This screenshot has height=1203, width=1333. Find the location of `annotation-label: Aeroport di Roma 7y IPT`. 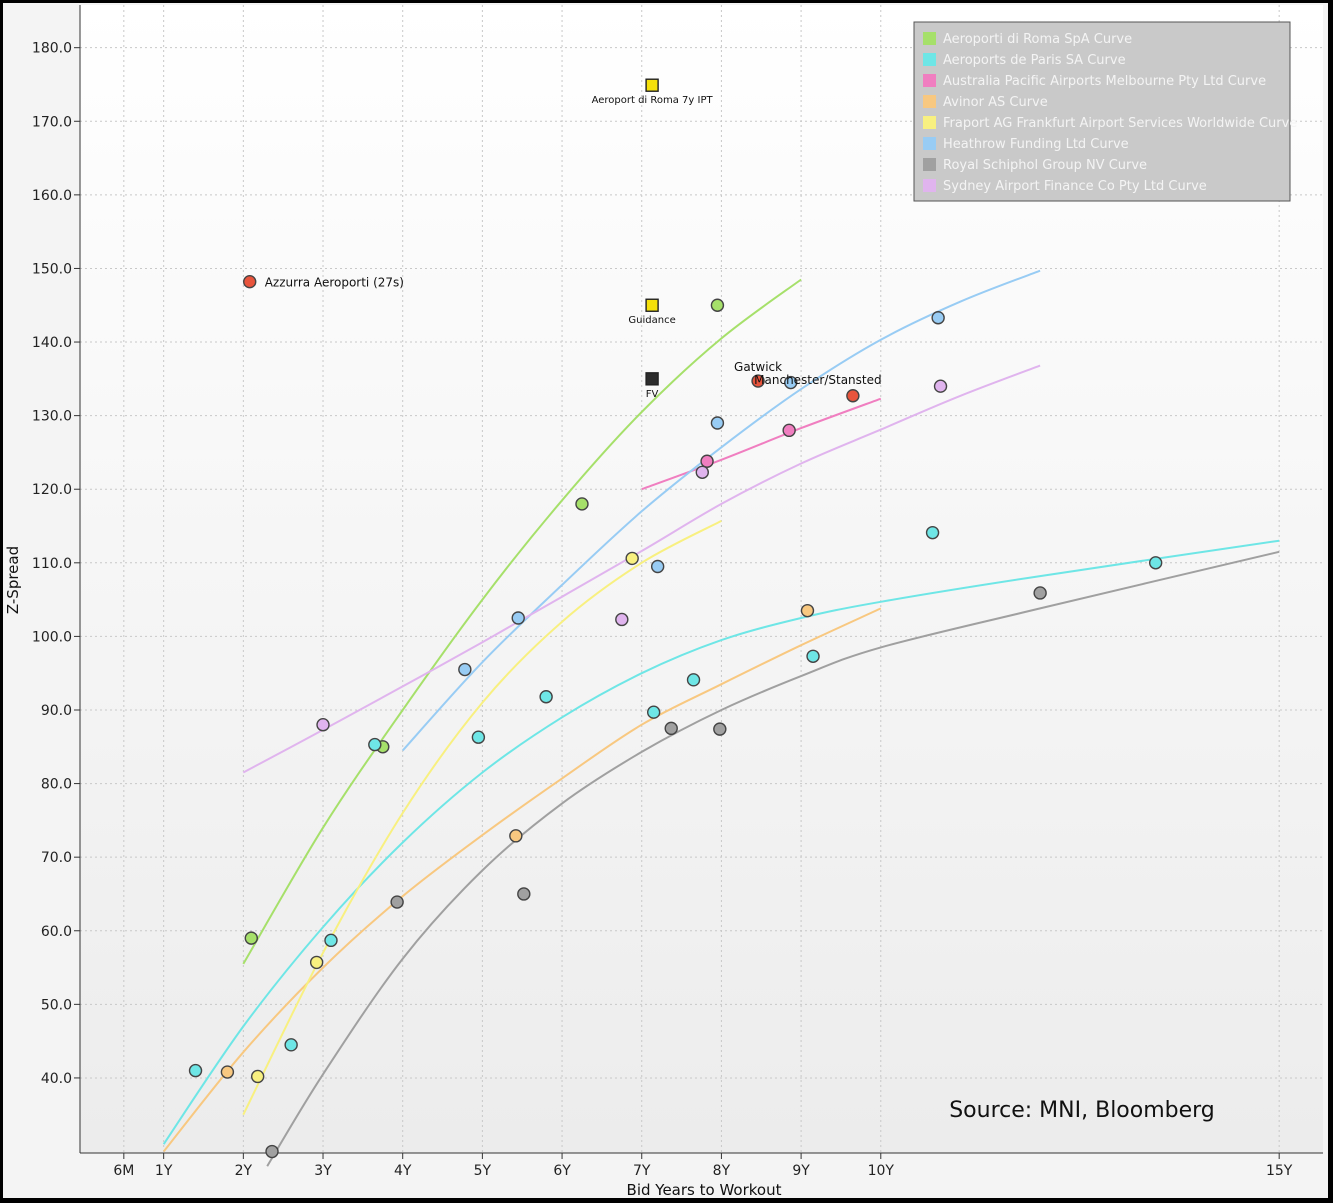

annotation-label: Aeroport di Roma 7y IPT is located at coordinates (653, 100).